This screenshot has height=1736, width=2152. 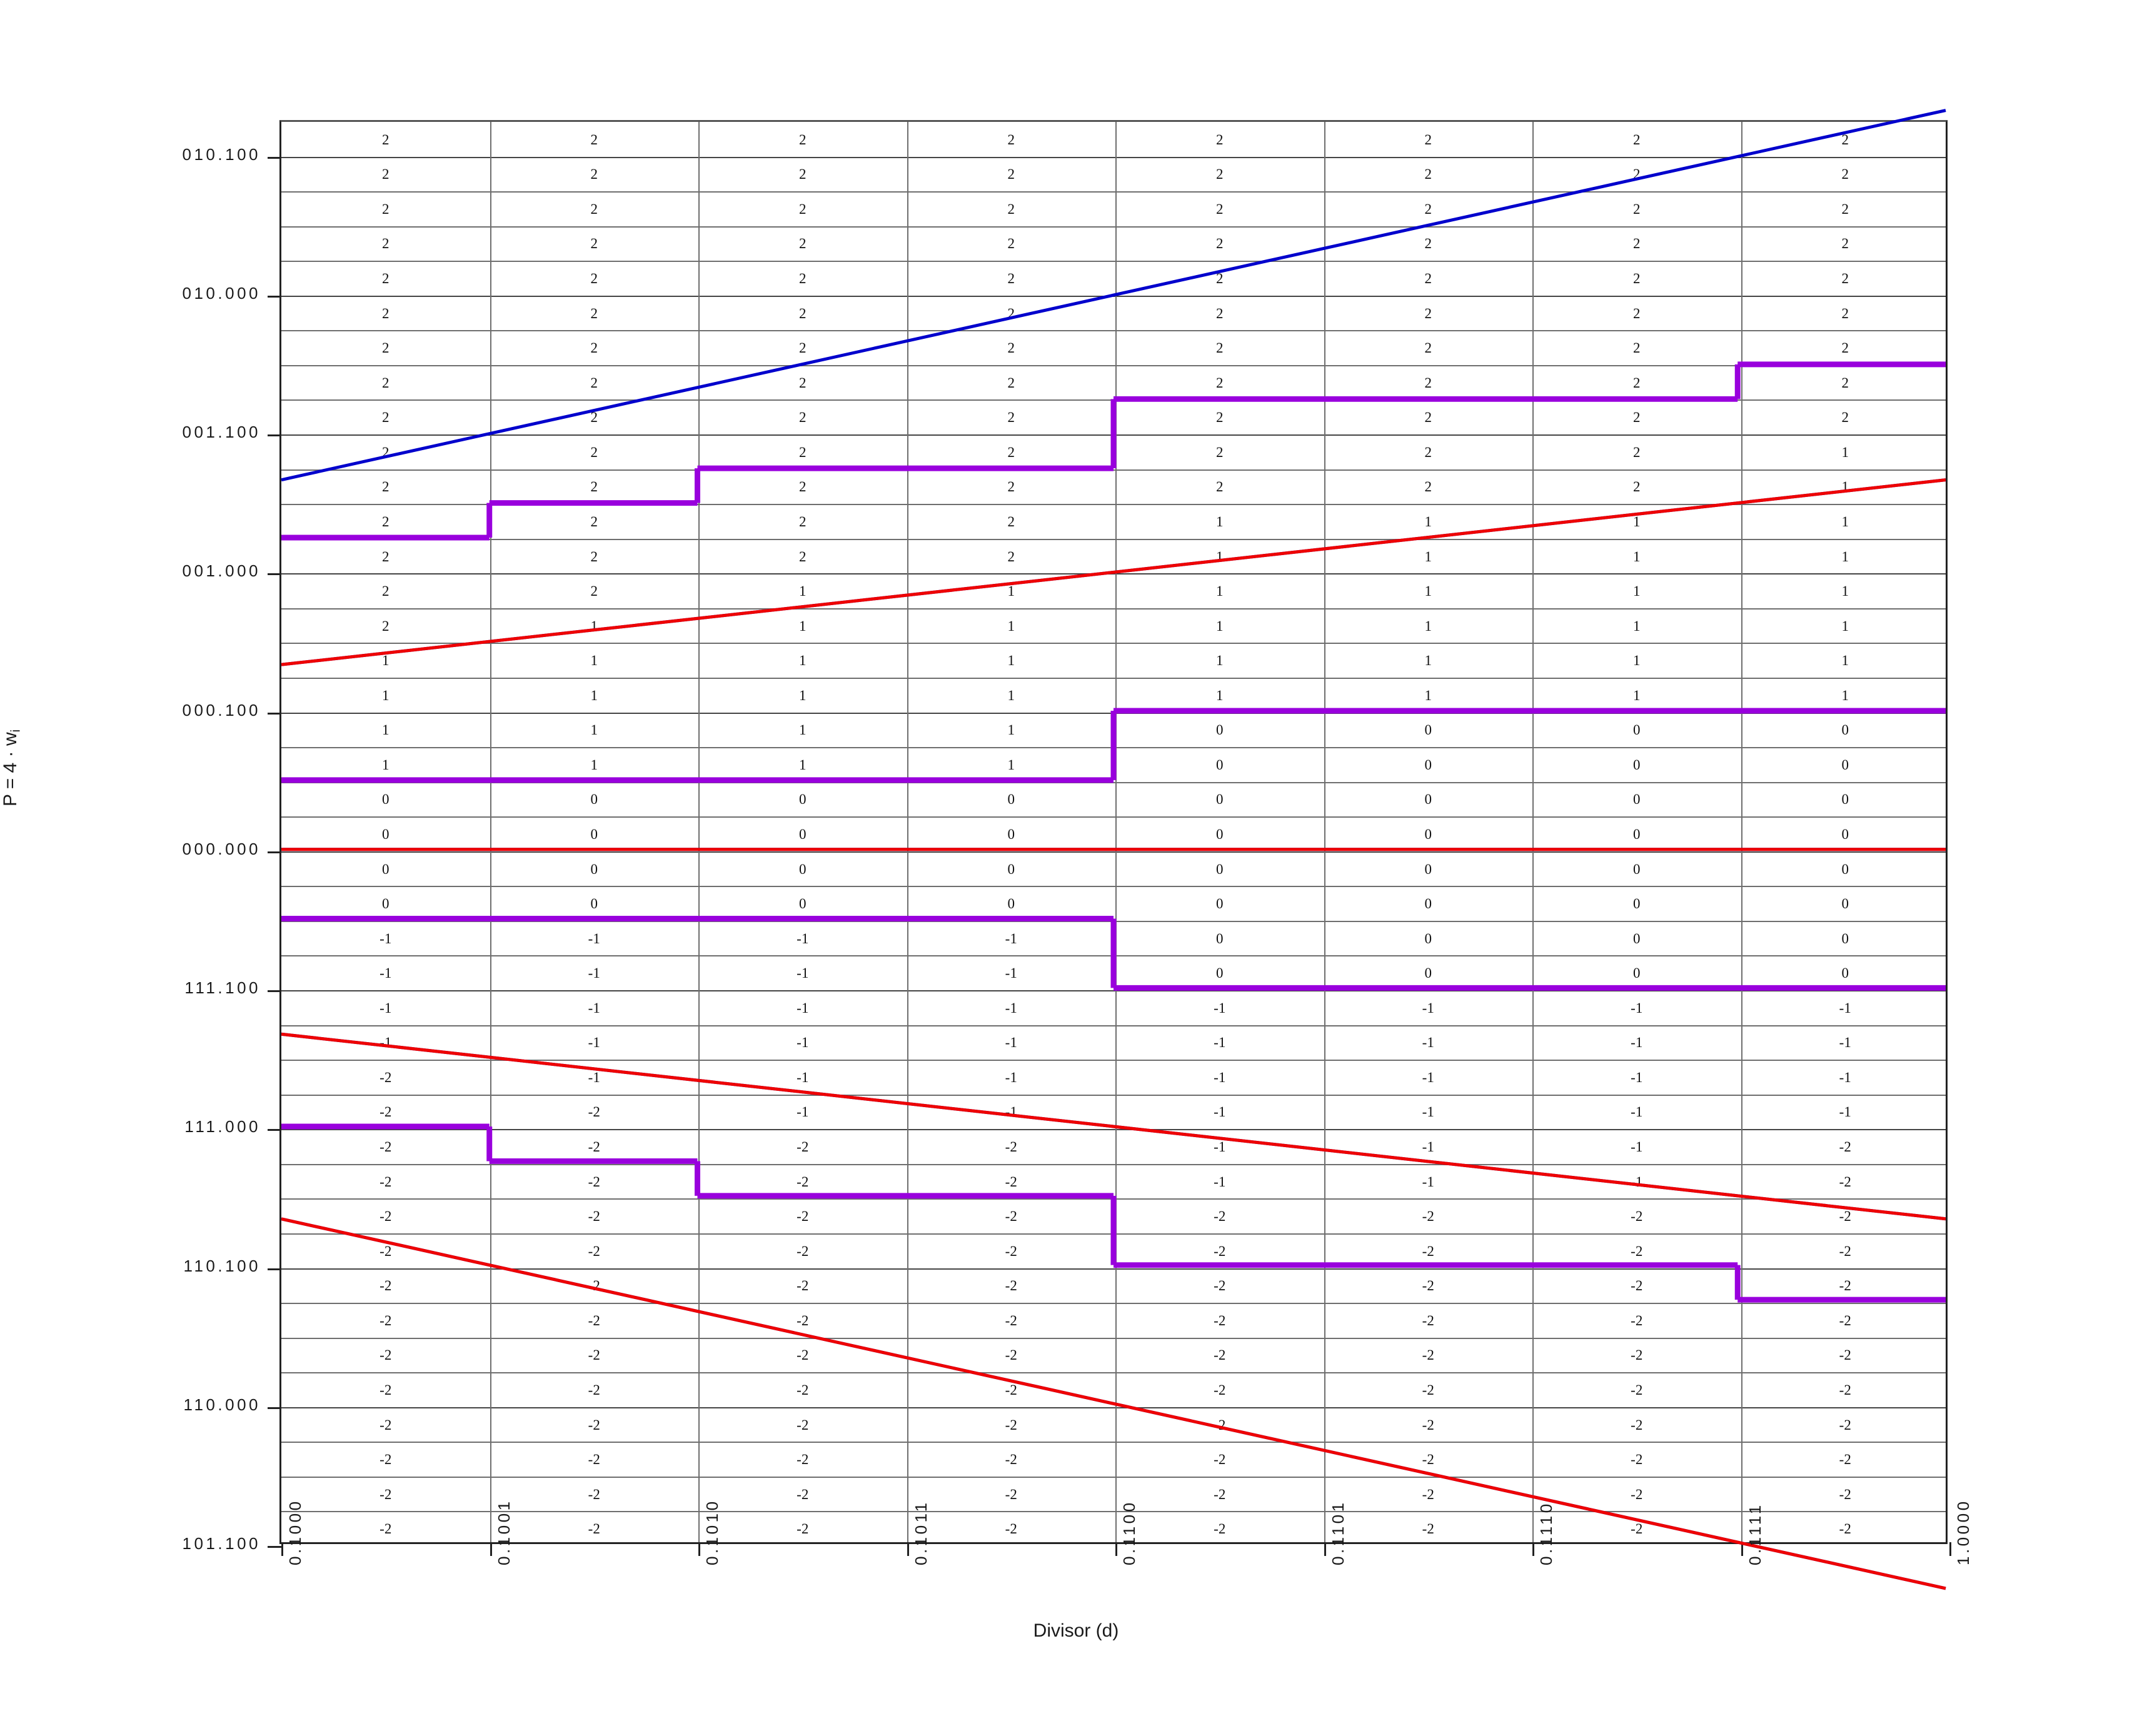 I want to click on x-axis-tick-label: 1.0000, so click(x=1963, y=1531).